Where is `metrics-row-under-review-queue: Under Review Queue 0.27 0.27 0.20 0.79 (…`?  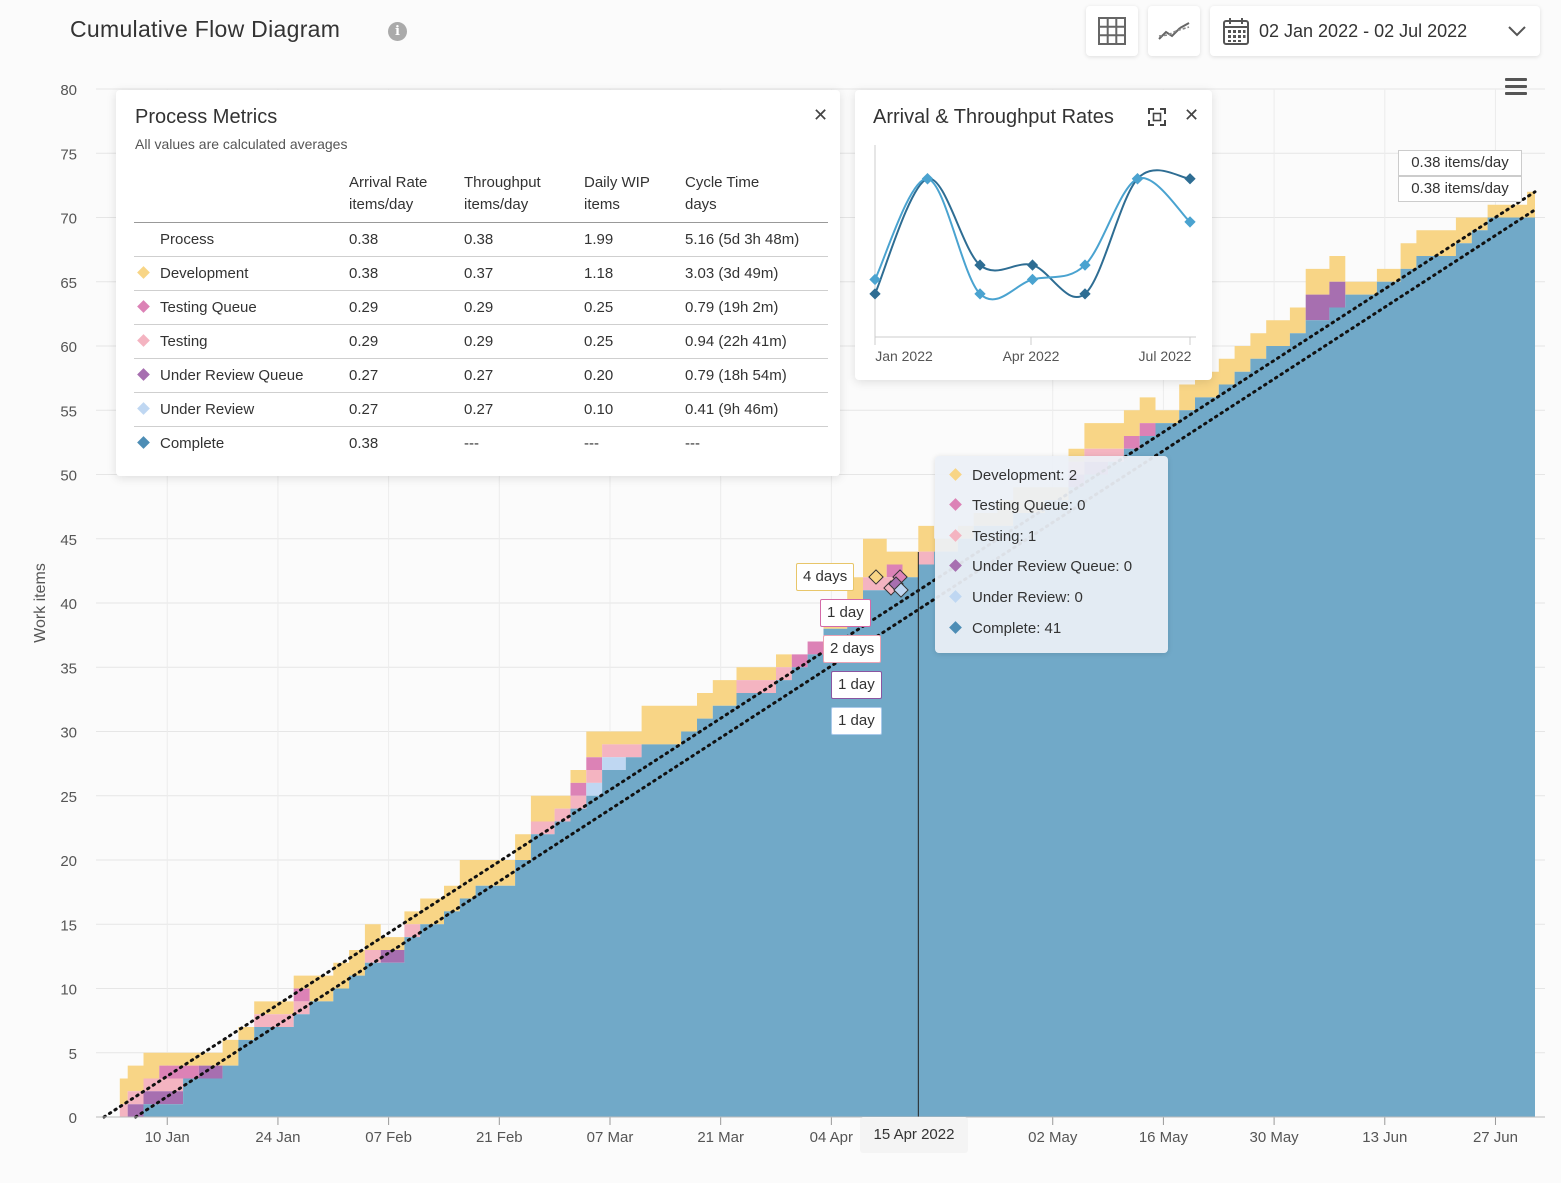 metrics-row-under-review-queue: Under Review Queue 0.27 0.27 0.20 0.79 (… is located at coordinates (481, 375).